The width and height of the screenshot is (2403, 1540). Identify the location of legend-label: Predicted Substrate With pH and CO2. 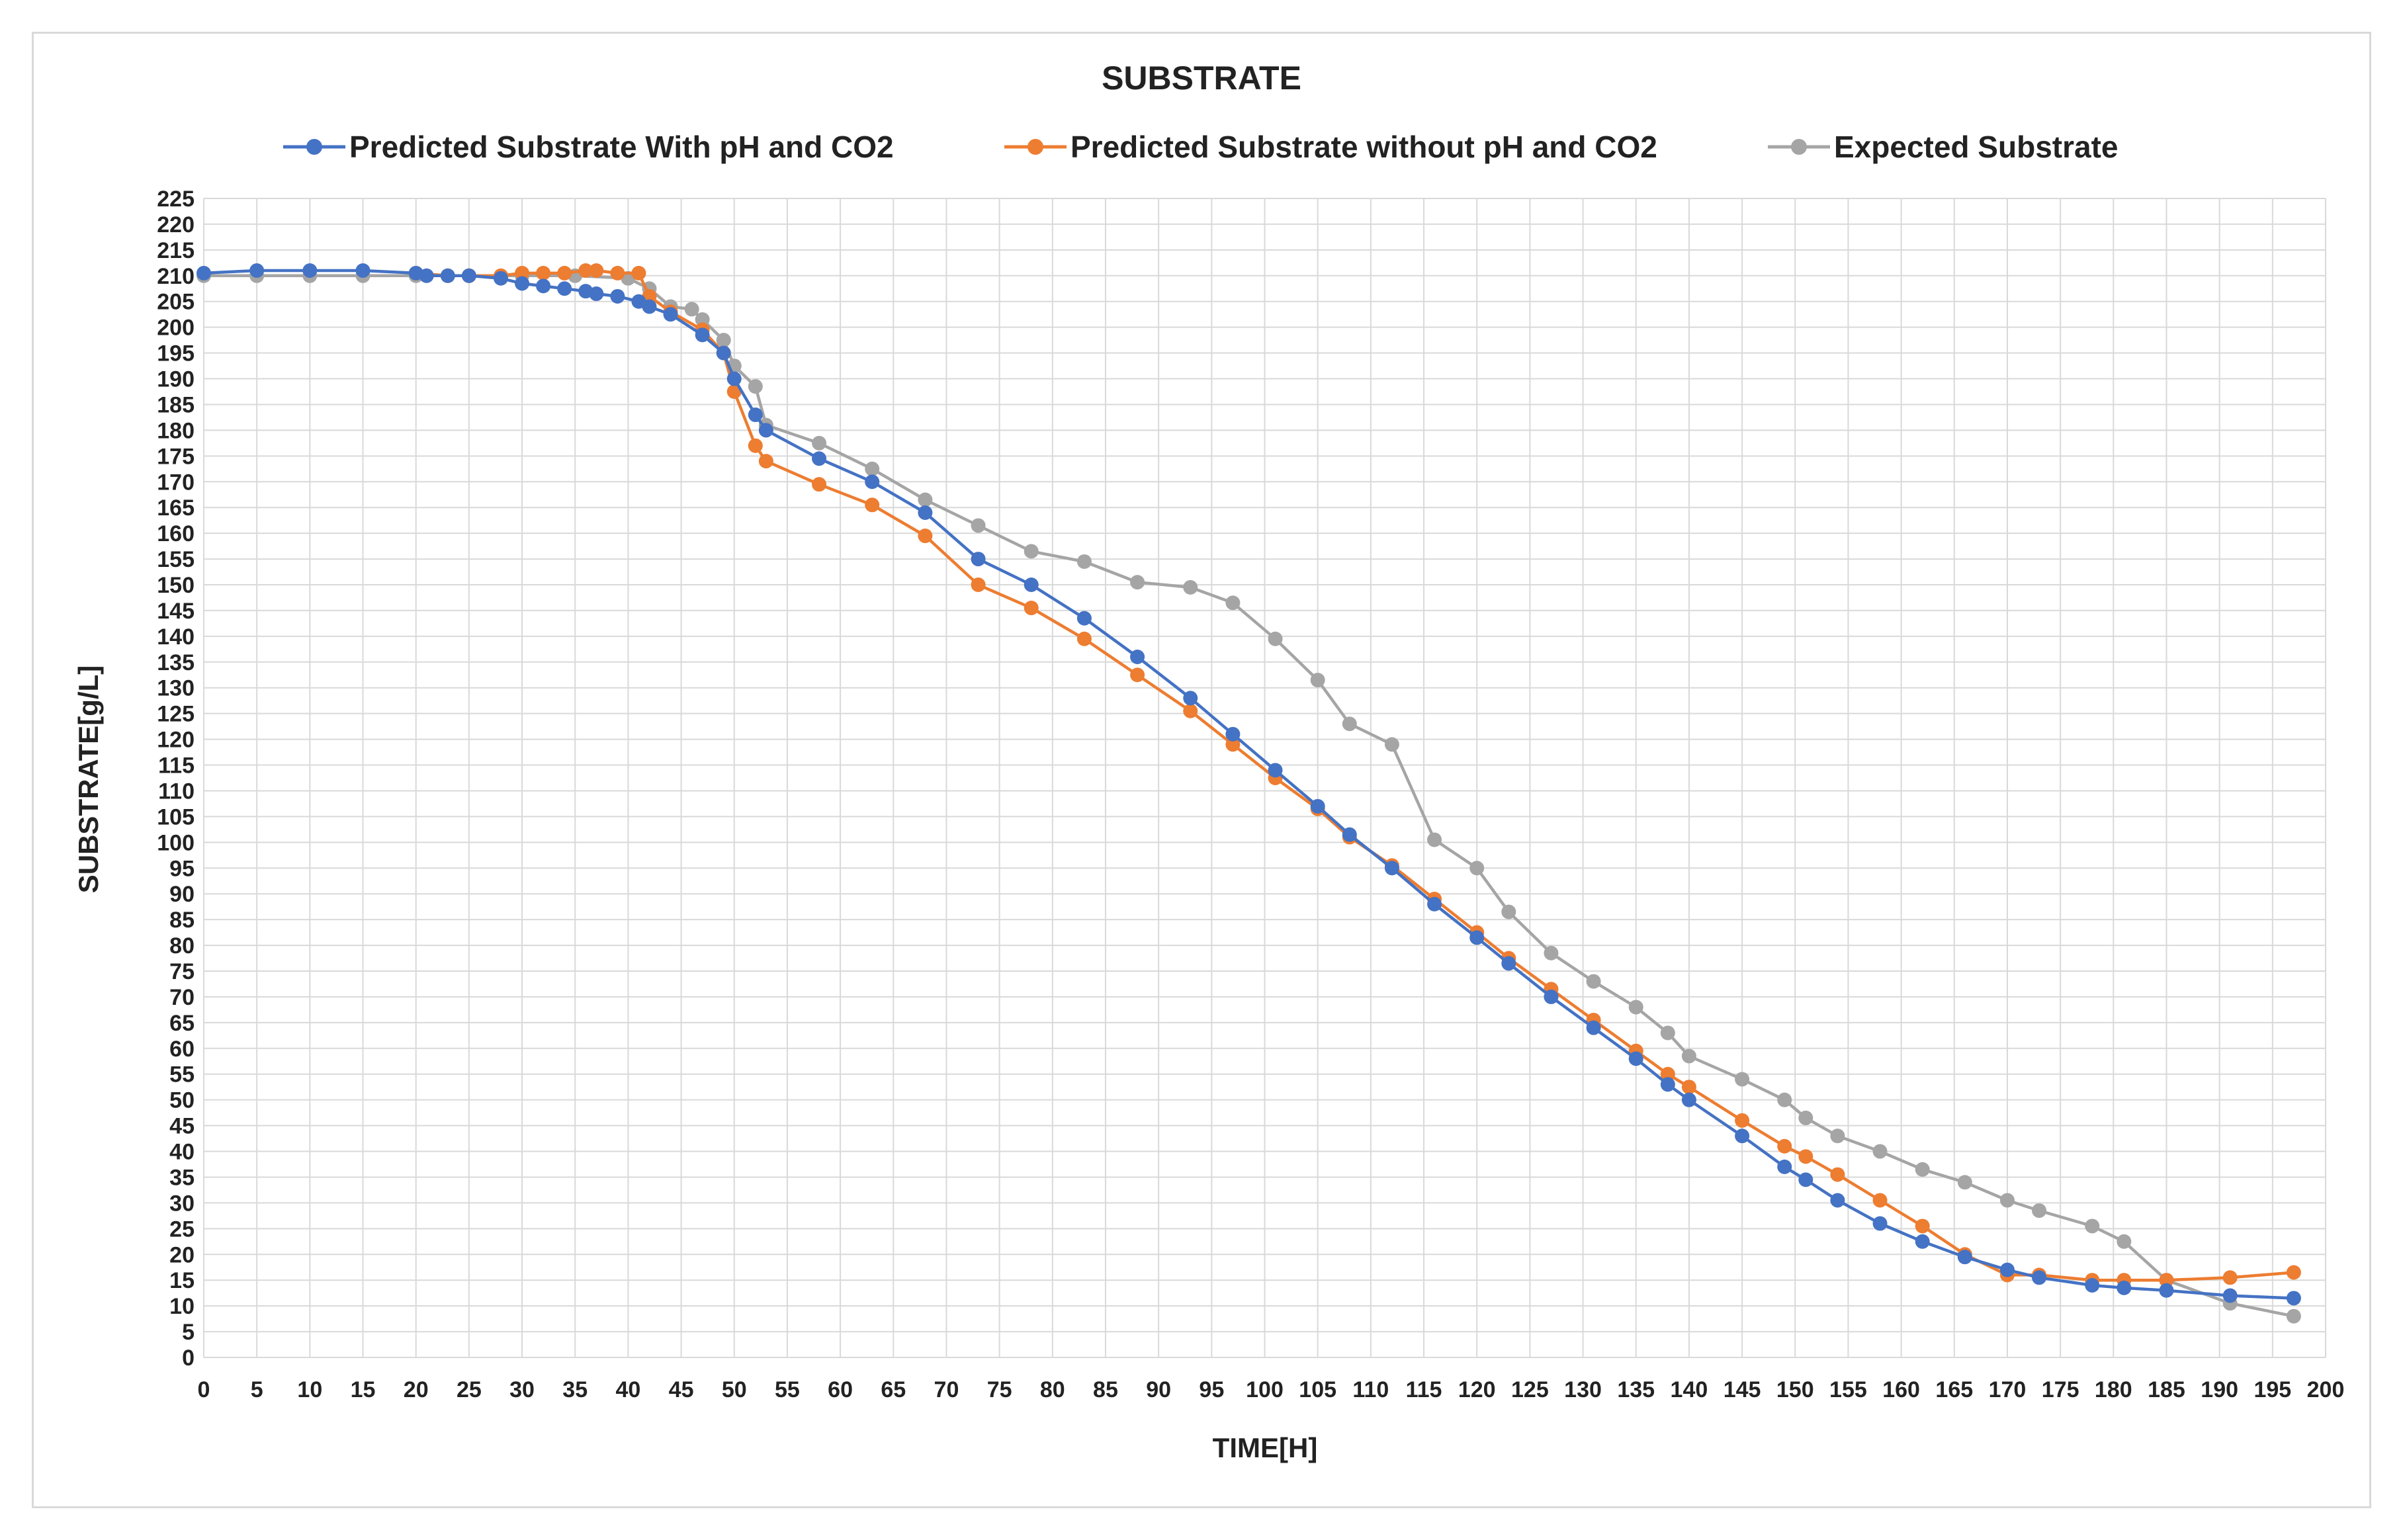
(621, 147).